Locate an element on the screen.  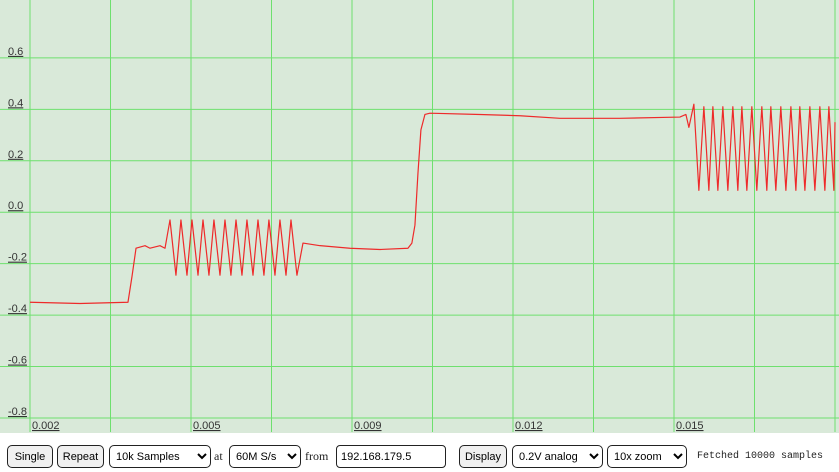
y-tick-label: -0.8 is located at coordinates (17, 412).